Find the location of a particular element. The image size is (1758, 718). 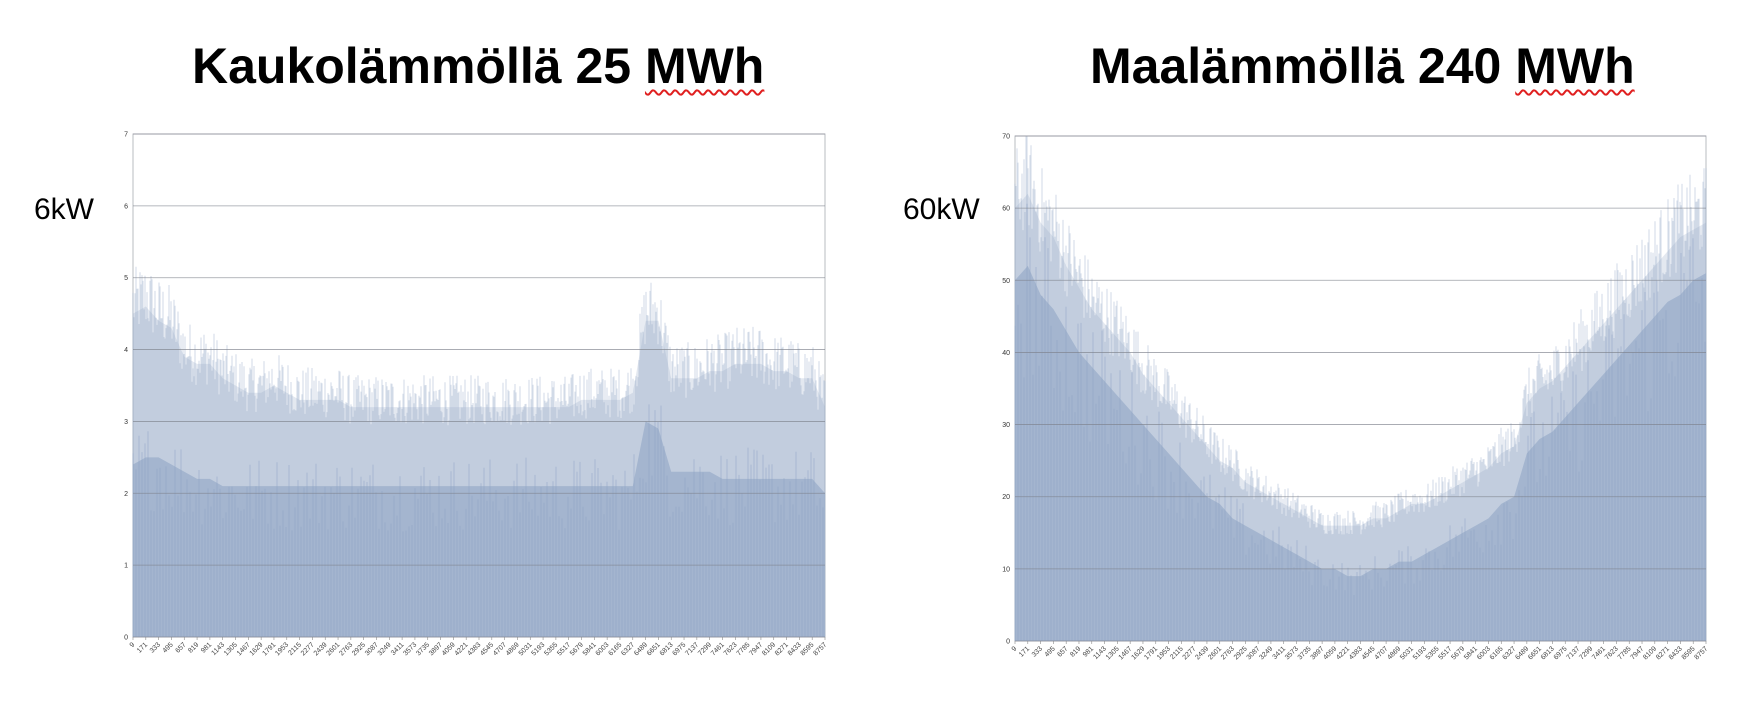

x-tick-label: 5031 is located at coordinates (526, 649).